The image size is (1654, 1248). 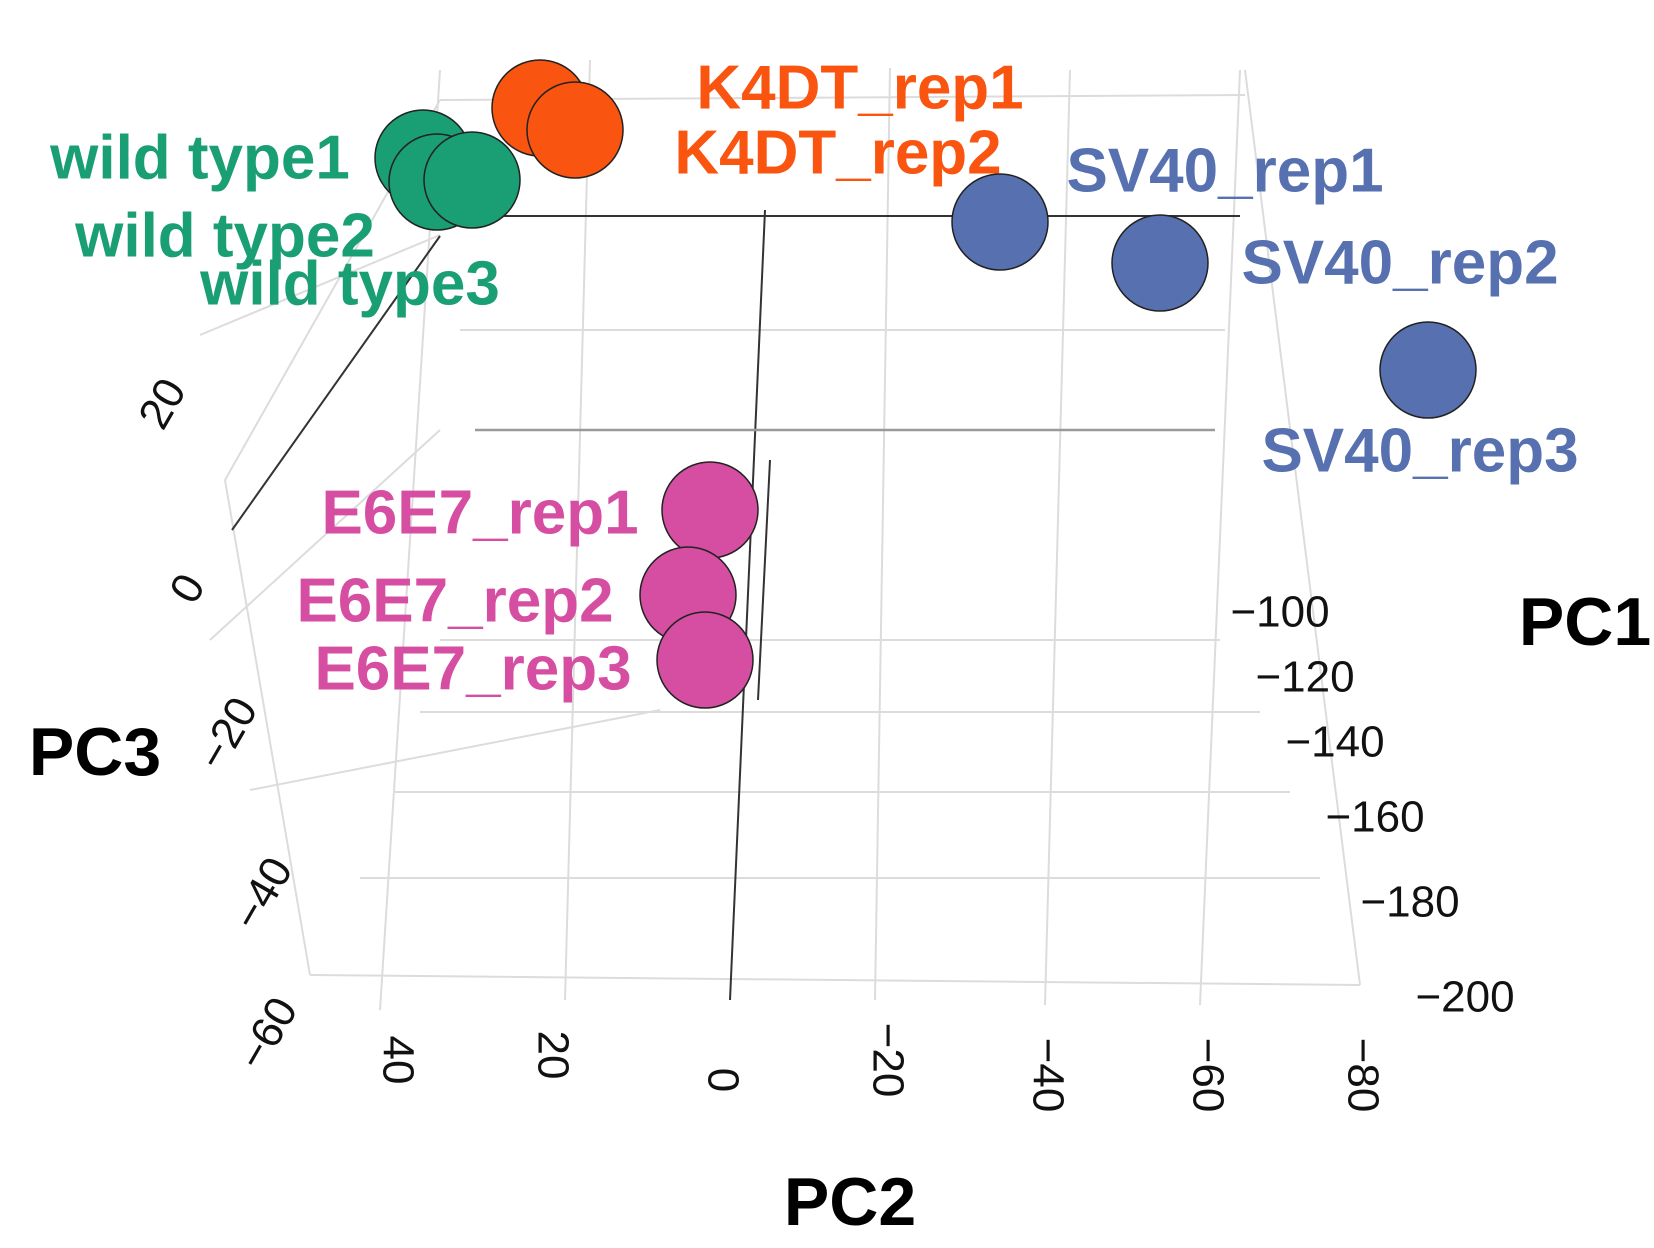 I want to click on pc3-tick-label: 20, so click(x=162, y=403).